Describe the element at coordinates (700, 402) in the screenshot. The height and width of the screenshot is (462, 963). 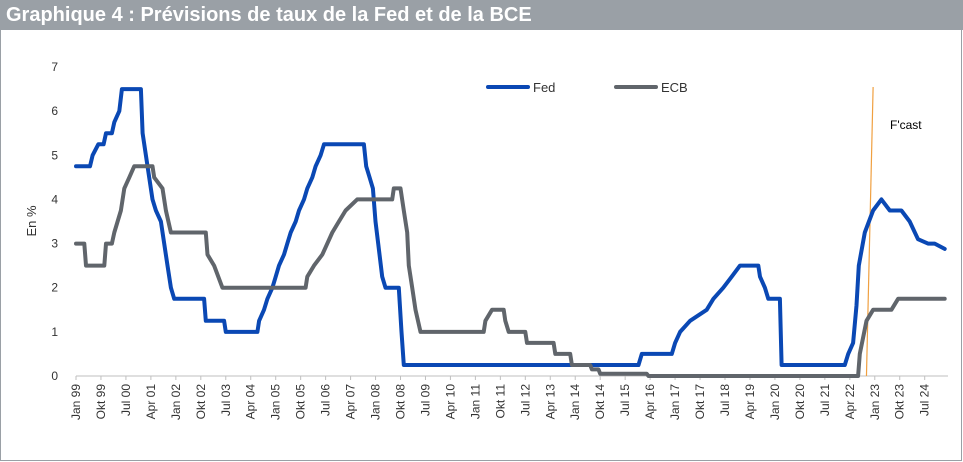
I see `x-tick-label: Okt 17` at that location.